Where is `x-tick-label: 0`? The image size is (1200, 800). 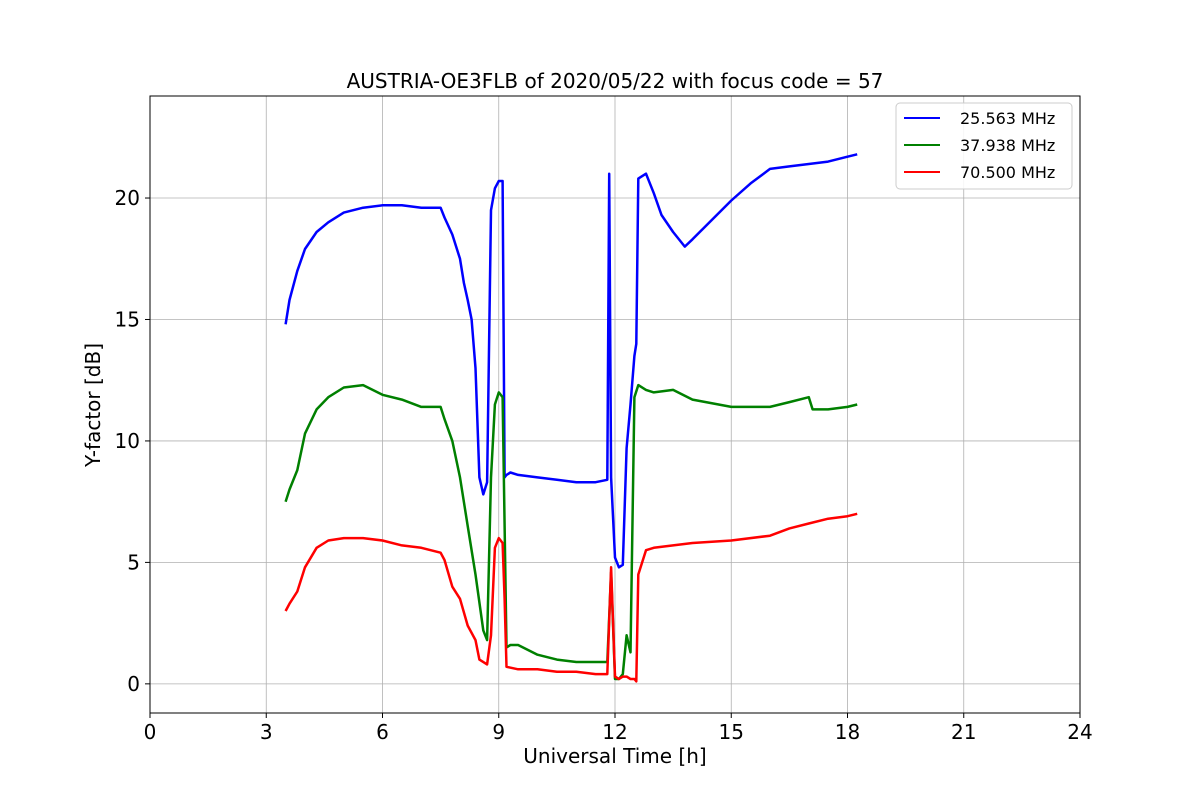 x-tick-label: 0 is located at coordinates (150, 732).